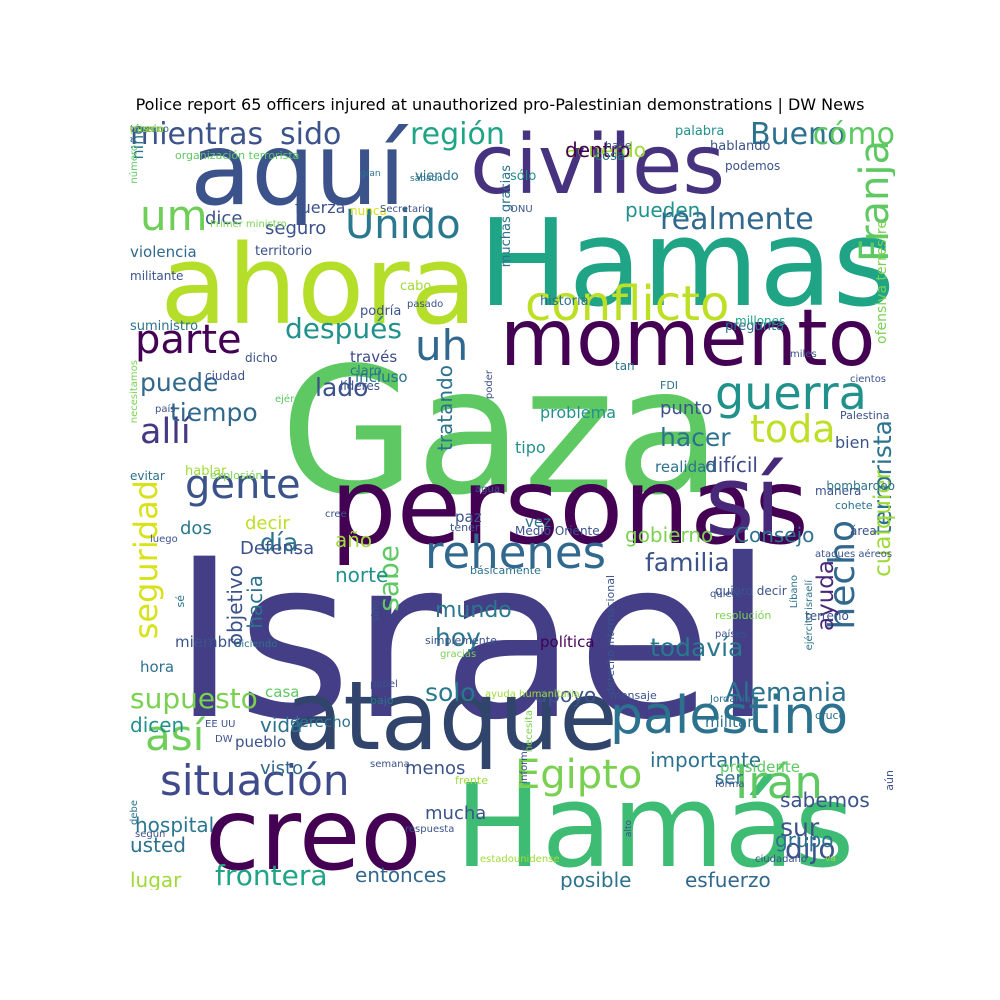 Image resolution: width=1000 pixels, height=1000 pixels. I want to click on word-21: parte, so click(188, 340).